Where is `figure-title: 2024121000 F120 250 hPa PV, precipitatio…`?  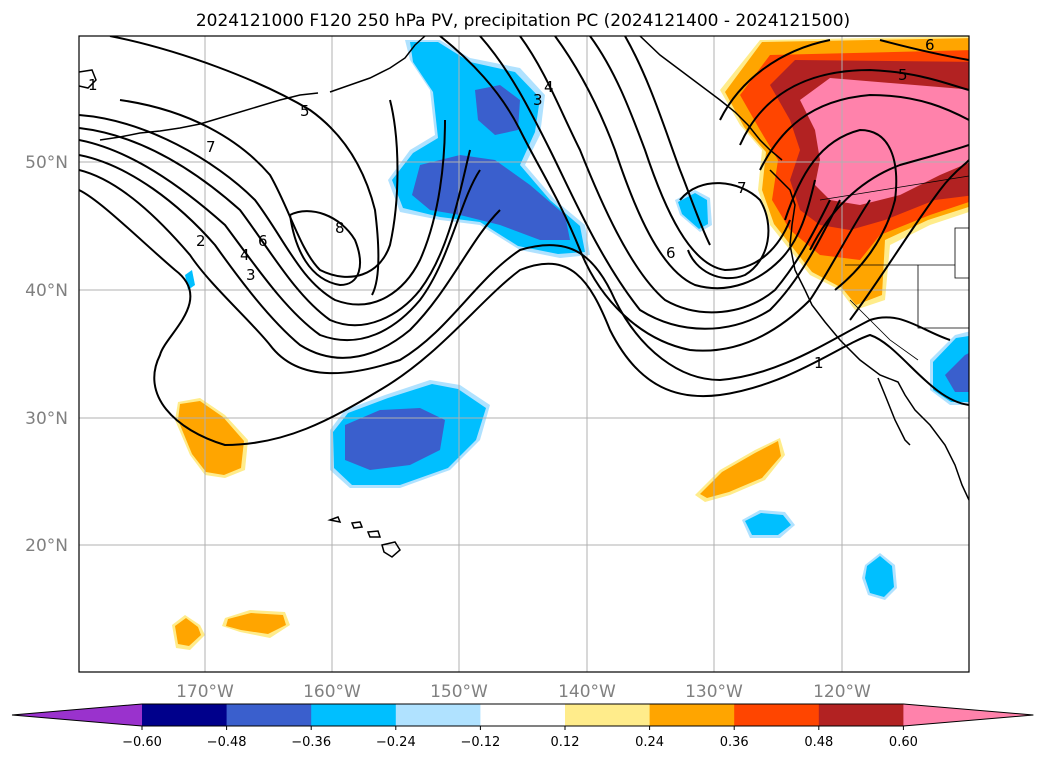 figure-title: 2024121000 F120 250 hPa PV, precipitatio… is located at coordinates (523, 21).